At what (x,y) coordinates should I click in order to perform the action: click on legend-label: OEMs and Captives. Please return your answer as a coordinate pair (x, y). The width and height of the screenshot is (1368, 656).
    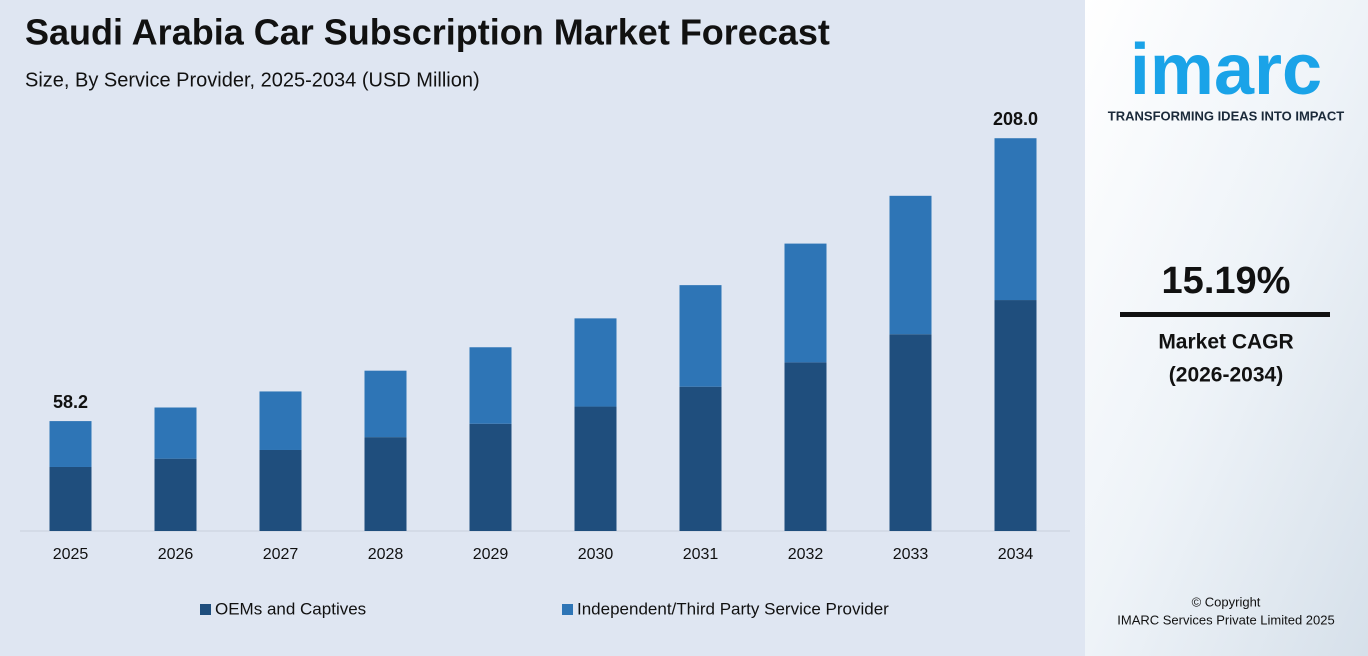
    Looking at the image, I should click on (290, 608).